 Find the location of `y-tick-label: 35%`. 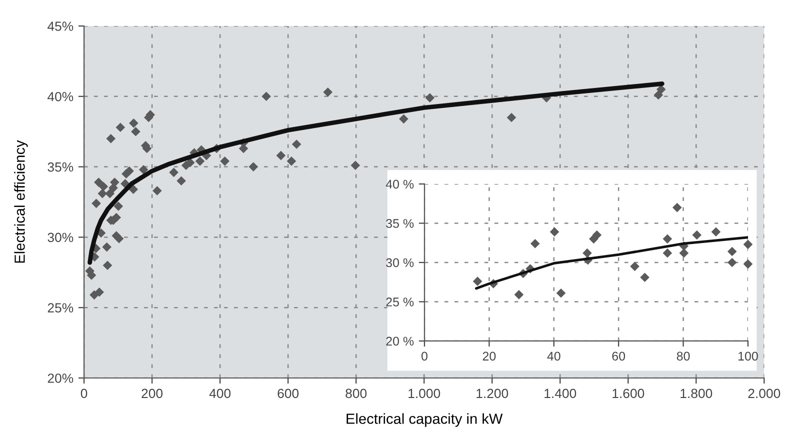

y-tick-label: 35% is located at coordinates (61, 167).